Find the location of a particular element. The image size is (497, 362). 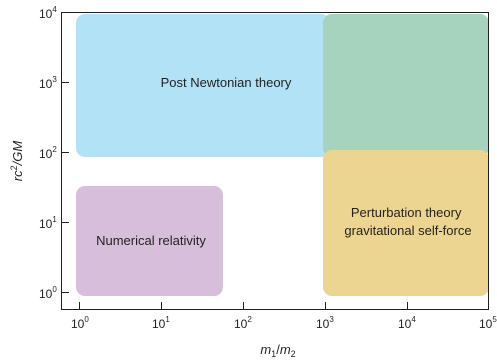

numerical-relativity-region is located at coordinates (149, 241).